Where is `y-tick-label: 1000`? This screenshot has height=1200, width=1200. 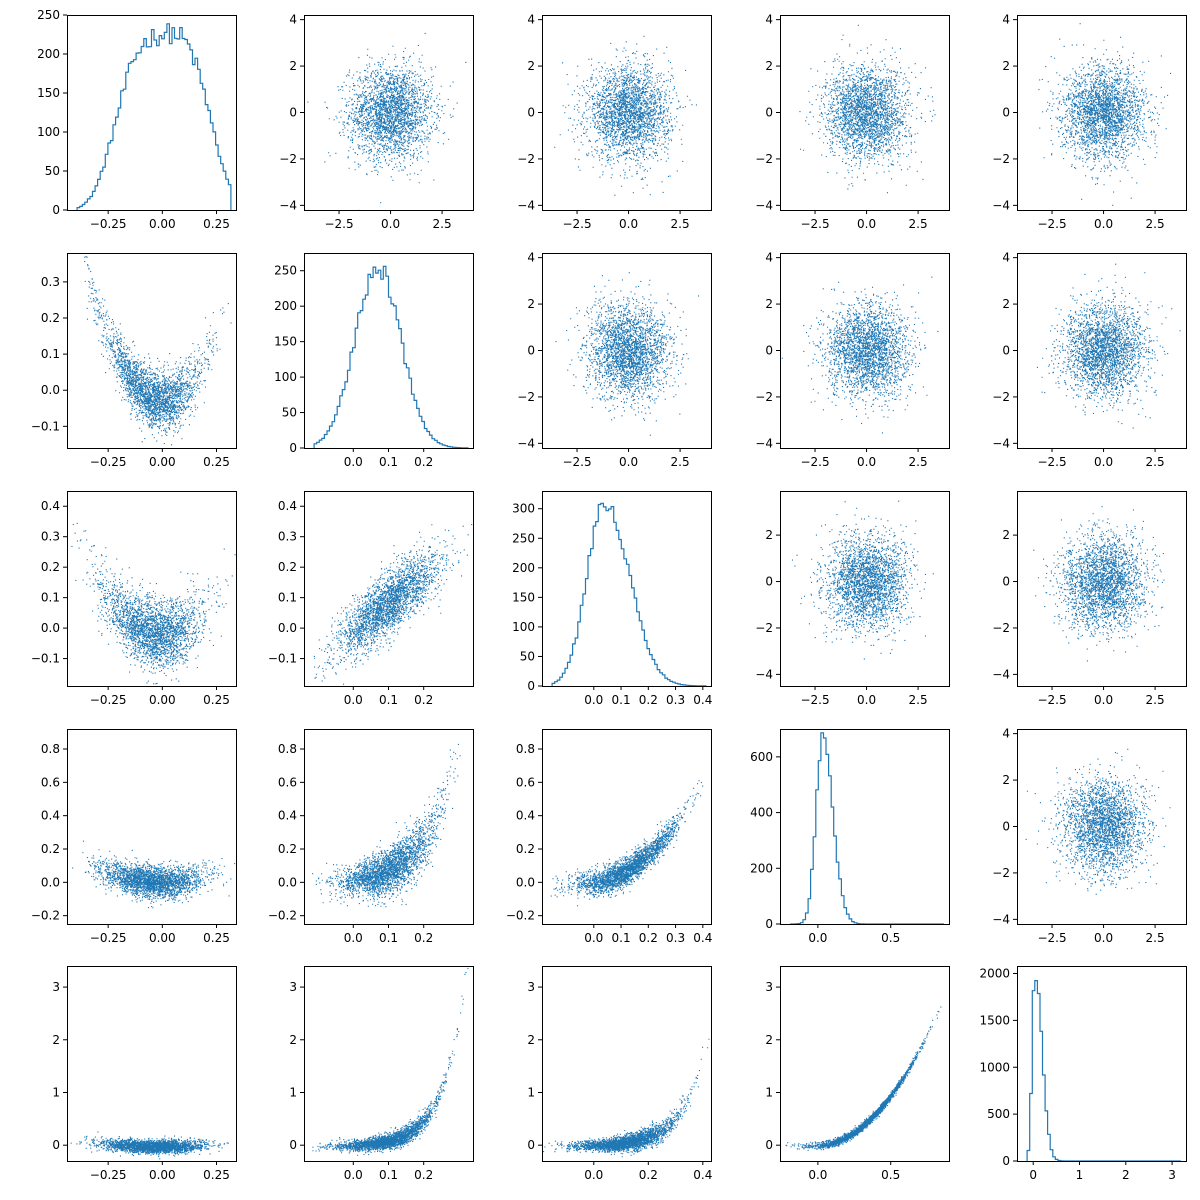
y-tick-label: 1000 is located at coordinates (994, 1067).